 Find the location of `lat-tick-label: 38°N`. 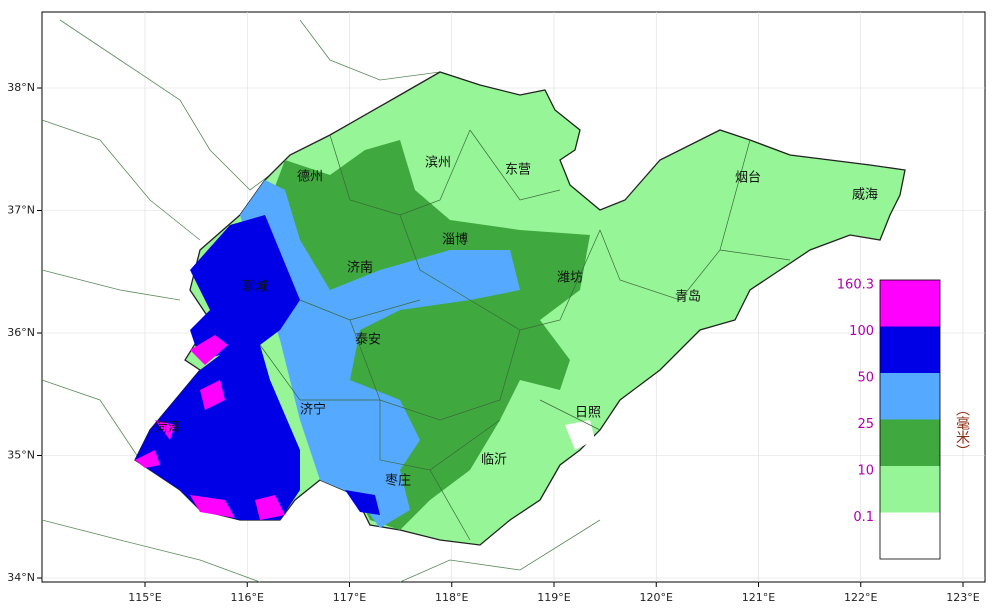

lat-tick-label: 38°N is located at coordinates (21, 87).